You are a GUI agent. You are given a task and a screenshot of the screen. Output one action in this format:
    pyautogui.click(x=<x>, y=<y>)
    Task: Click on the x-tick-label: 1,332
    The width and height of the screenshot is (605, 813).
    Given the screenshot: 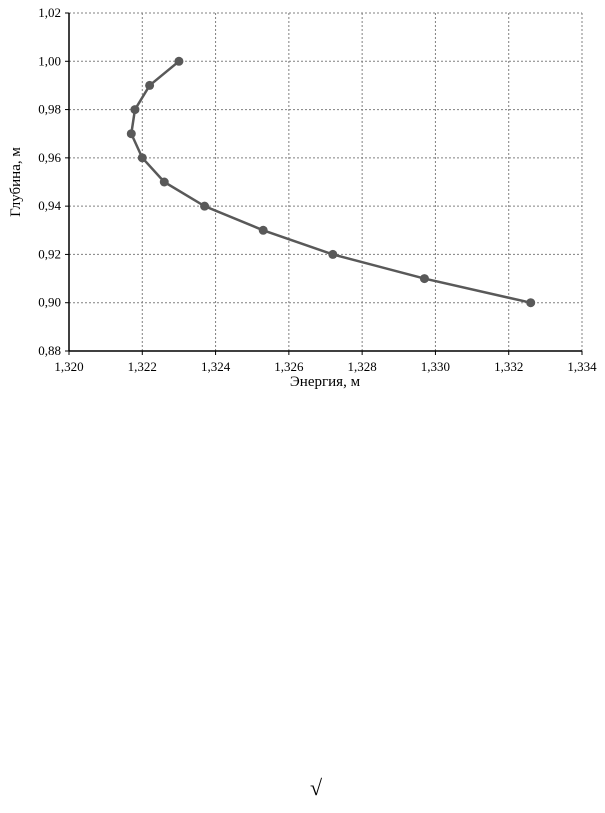 What is the action you would take?
    pyautogui.click(x=508, y=366)
    